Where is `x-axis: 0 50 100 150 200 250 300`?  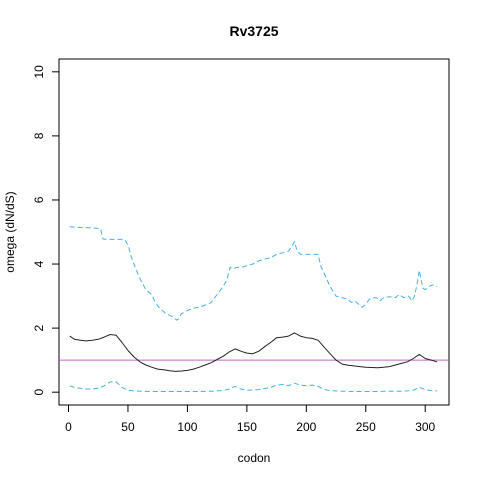
x-axis: 0 50 100 150 200 250 300 is located at coordinates (250, 419).